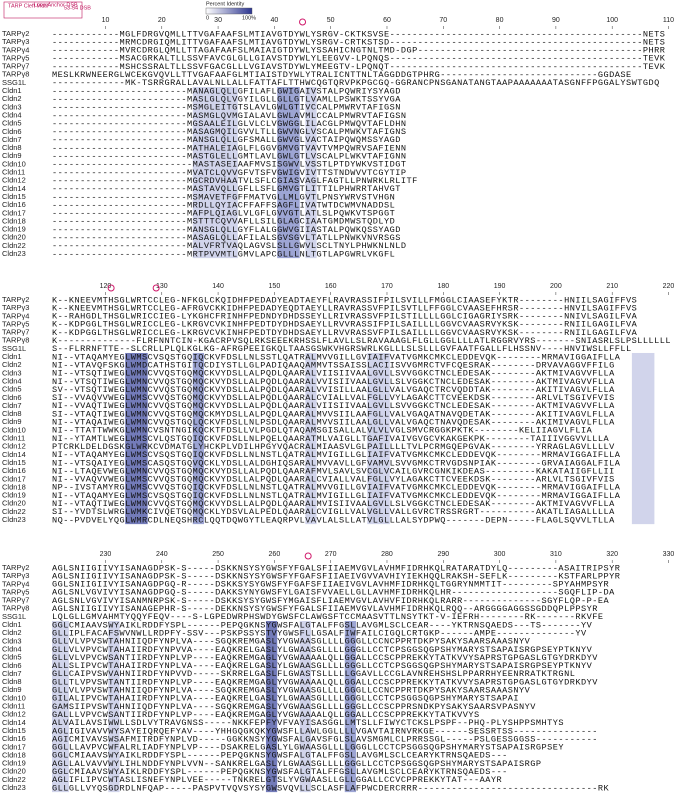 This screenshot has width=674, height=800. What do you see at coordinates (14, 429) in the screenshot?
I see `sequence-name: Cldn10` at bounding box center [14, 429].